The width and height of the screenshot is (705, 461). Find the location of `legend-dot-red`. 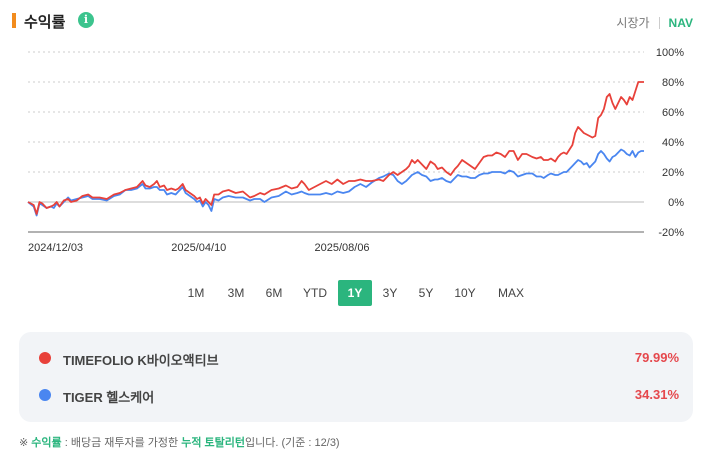

legend-dot-red is located at coordinates (45, 358).